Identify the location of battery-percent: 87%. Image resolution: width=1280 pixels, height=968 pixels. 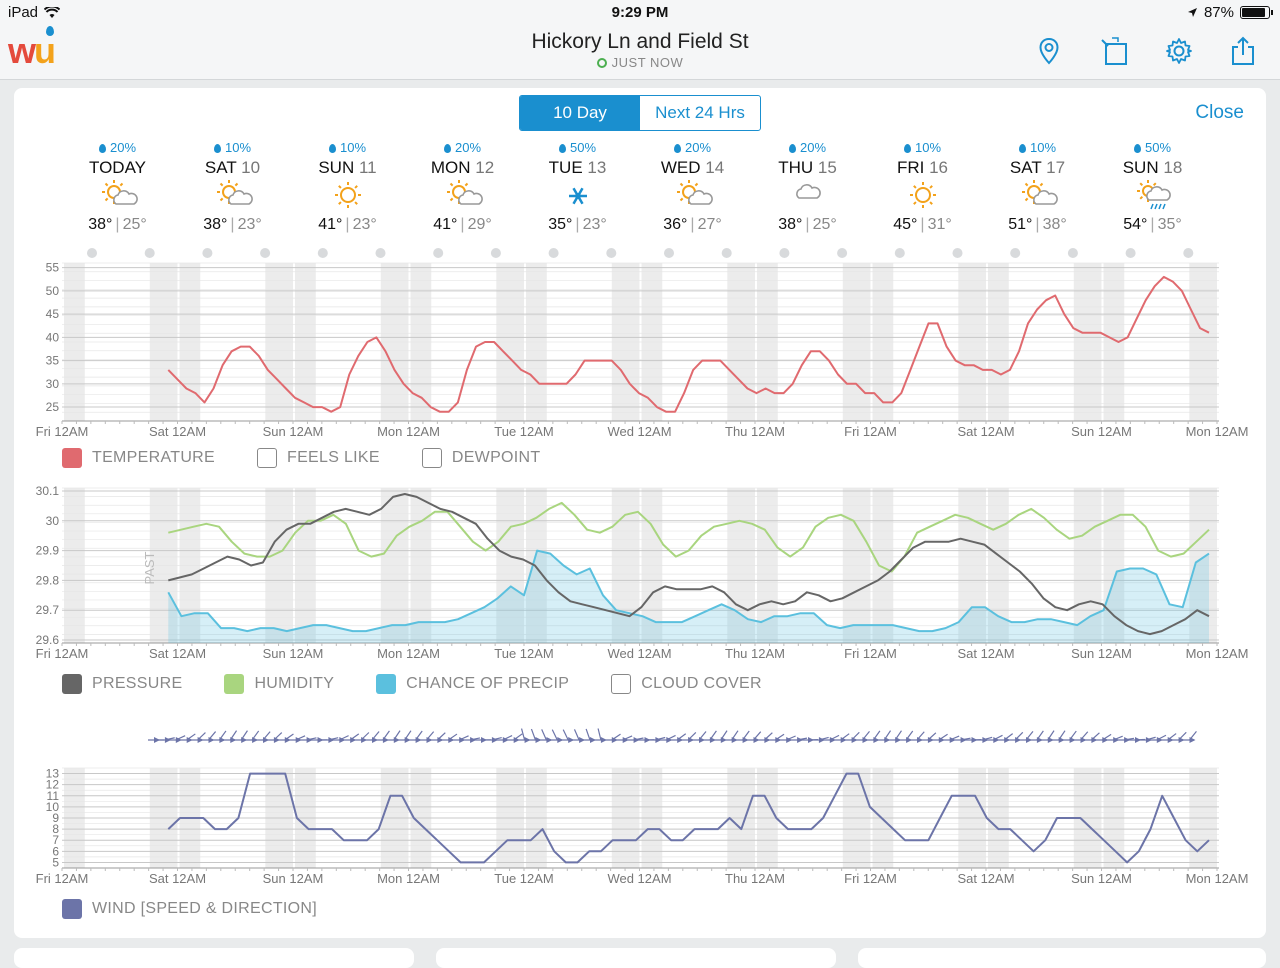
(1219, 12).